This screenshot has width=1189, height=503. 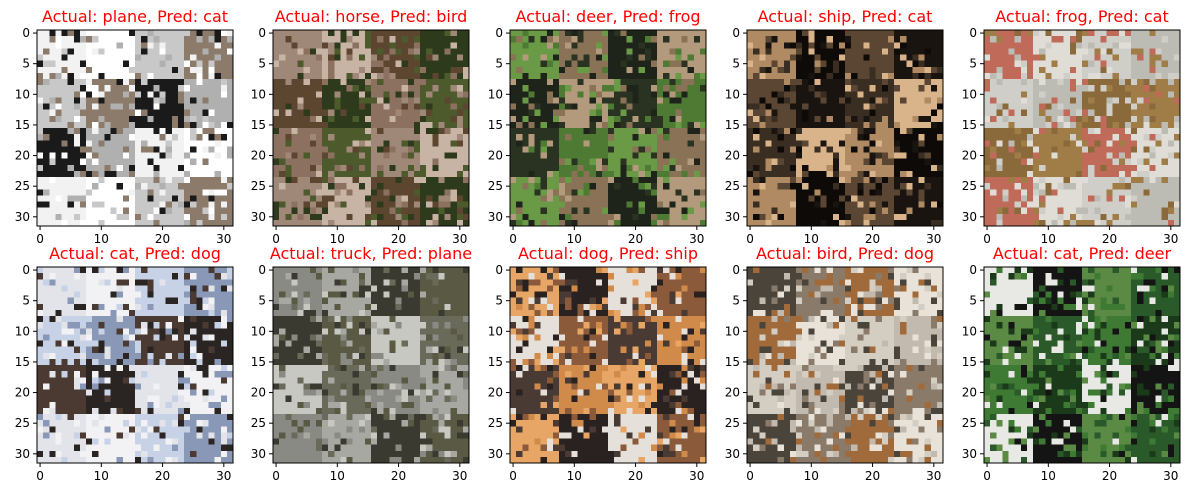 I want to click on panel-title: Actual: dog, Pred: ship, so click(x=608, y=253).